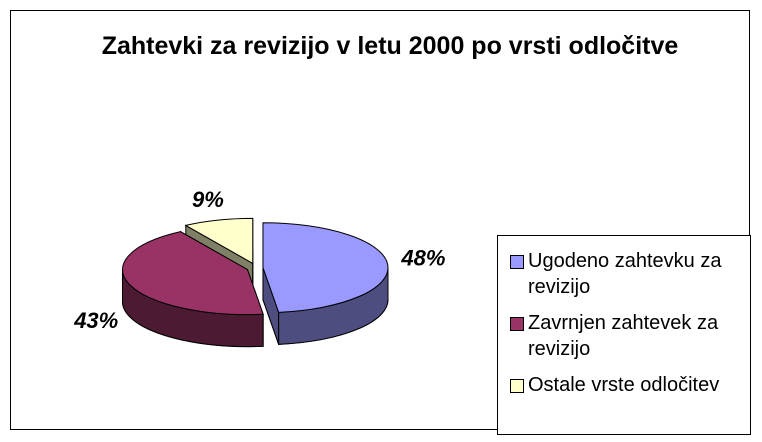  Describe the element at coordinates (208, 199) in the screenshot. I see `data-label: 9%` at that location.